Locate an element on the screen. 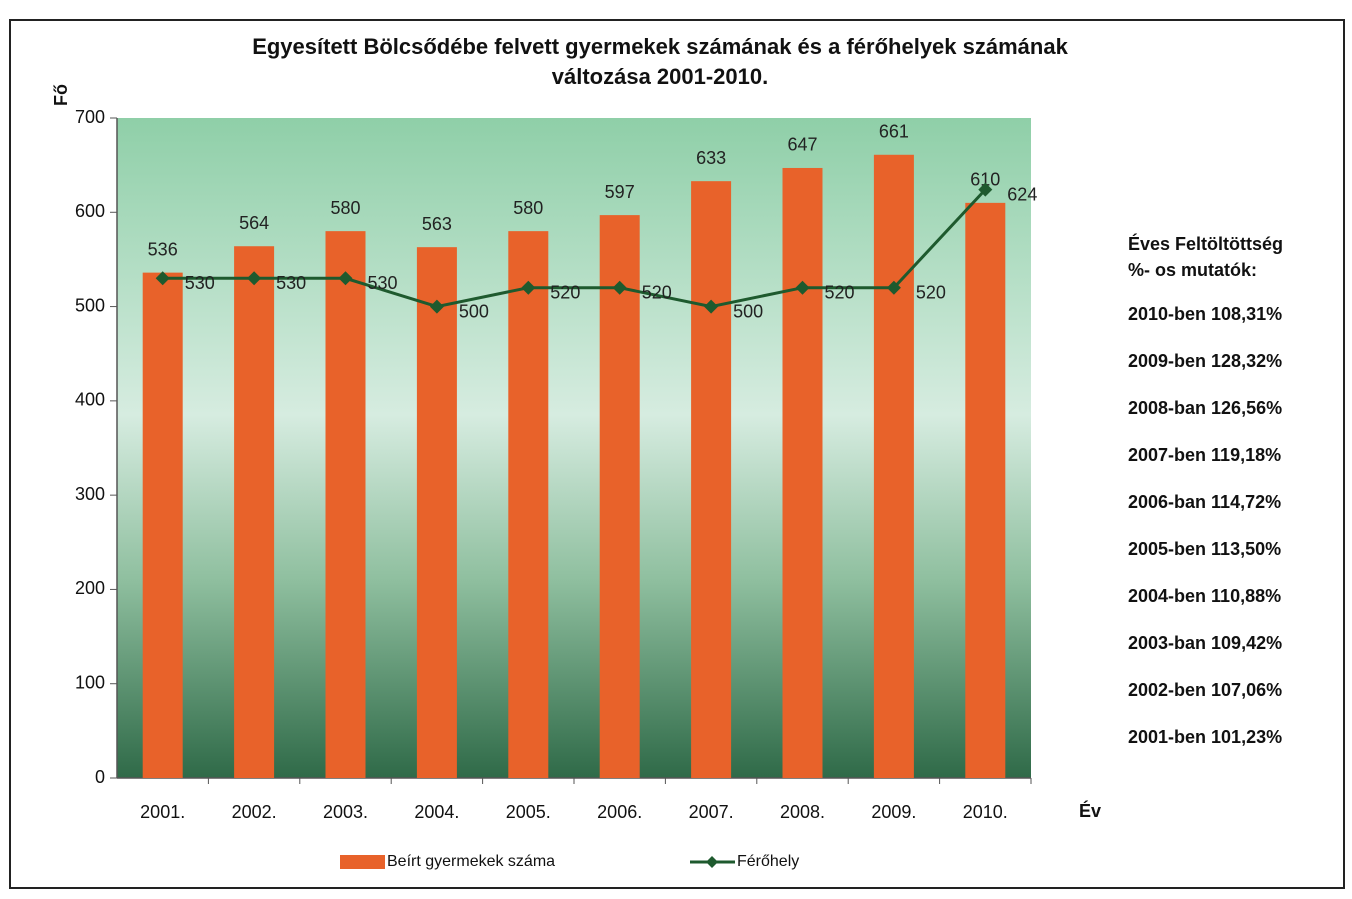  y-tick-label: 300 is located at coordinates (90, 494).